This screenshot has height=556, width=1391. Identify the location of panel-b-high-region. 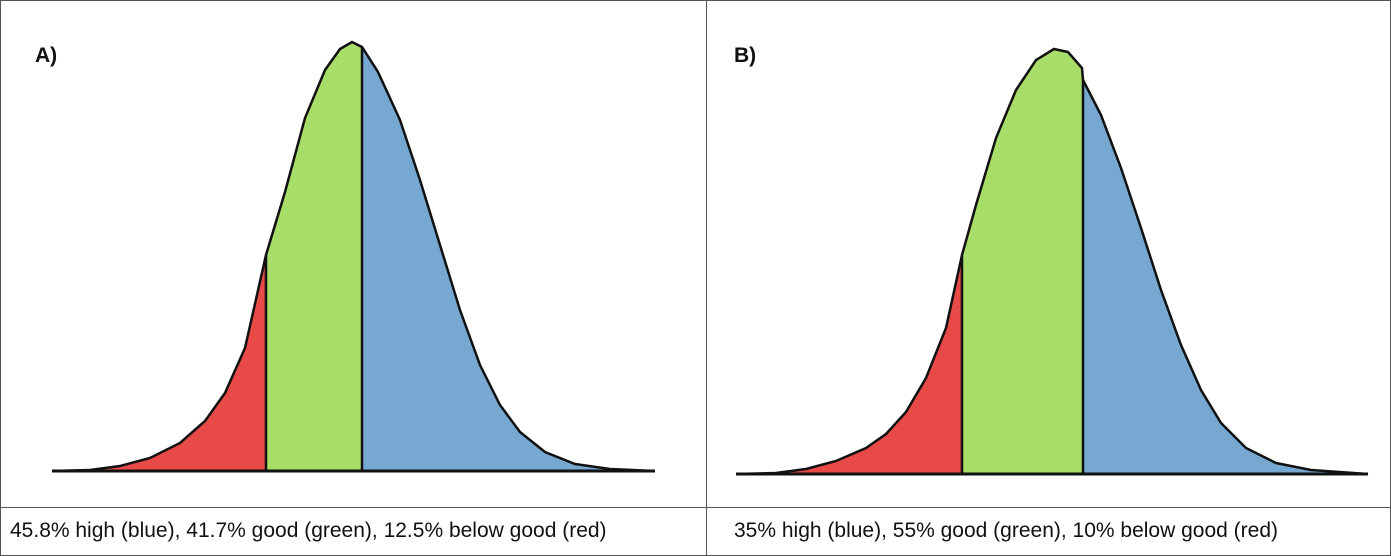
(1225, 277).